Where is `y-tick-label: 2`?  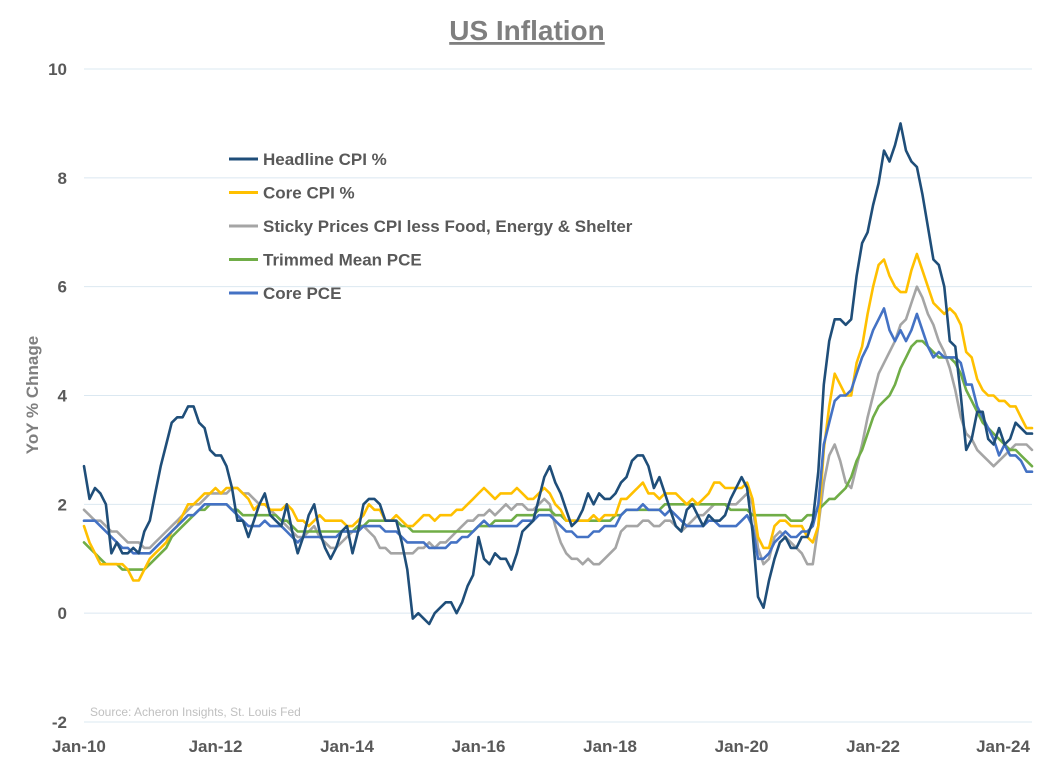 y-tick-label: 2 is located at coordinates (62, 504).